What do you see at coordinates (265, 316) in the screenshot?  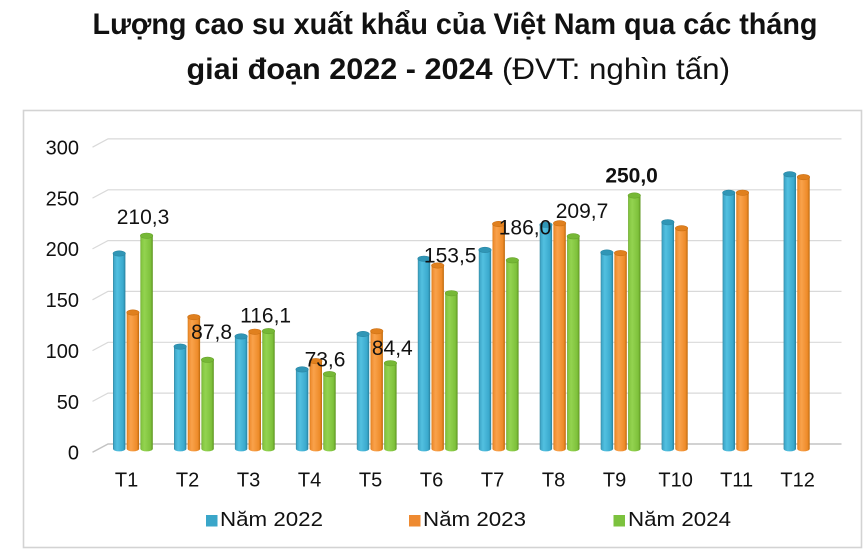 I see `svg-text: 116,1` at bounding box center [265, 316].